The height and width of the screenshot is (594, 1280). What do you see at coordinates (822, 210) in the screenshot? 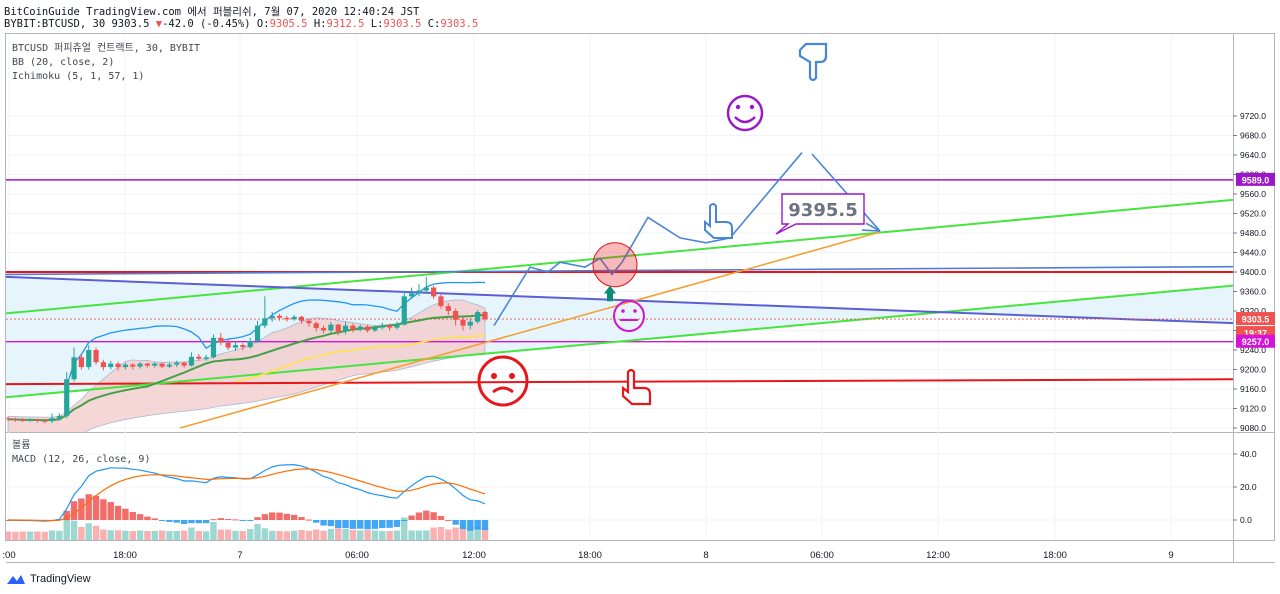
I see `target-label: 9395.5` at bounding box center [822, 210].